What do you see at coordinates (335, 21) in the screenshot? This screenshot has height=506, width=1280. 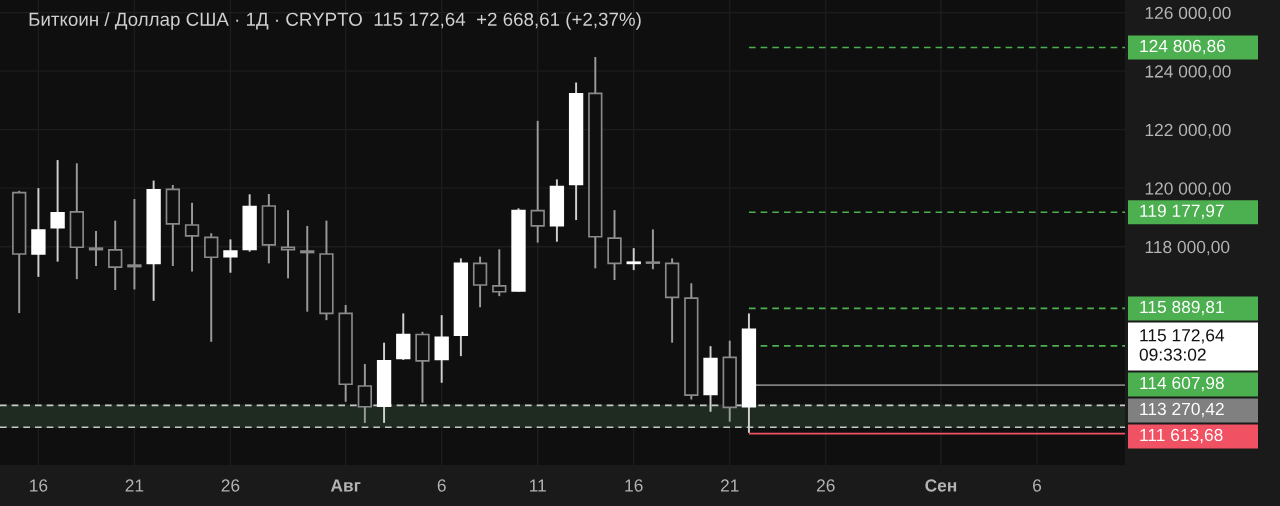 I see `text: Биткоин / Доллар США · 1Д · CRYPTO 115 172,64 +2 668,61 (+2,37%)` at bounding box center [335, 21].